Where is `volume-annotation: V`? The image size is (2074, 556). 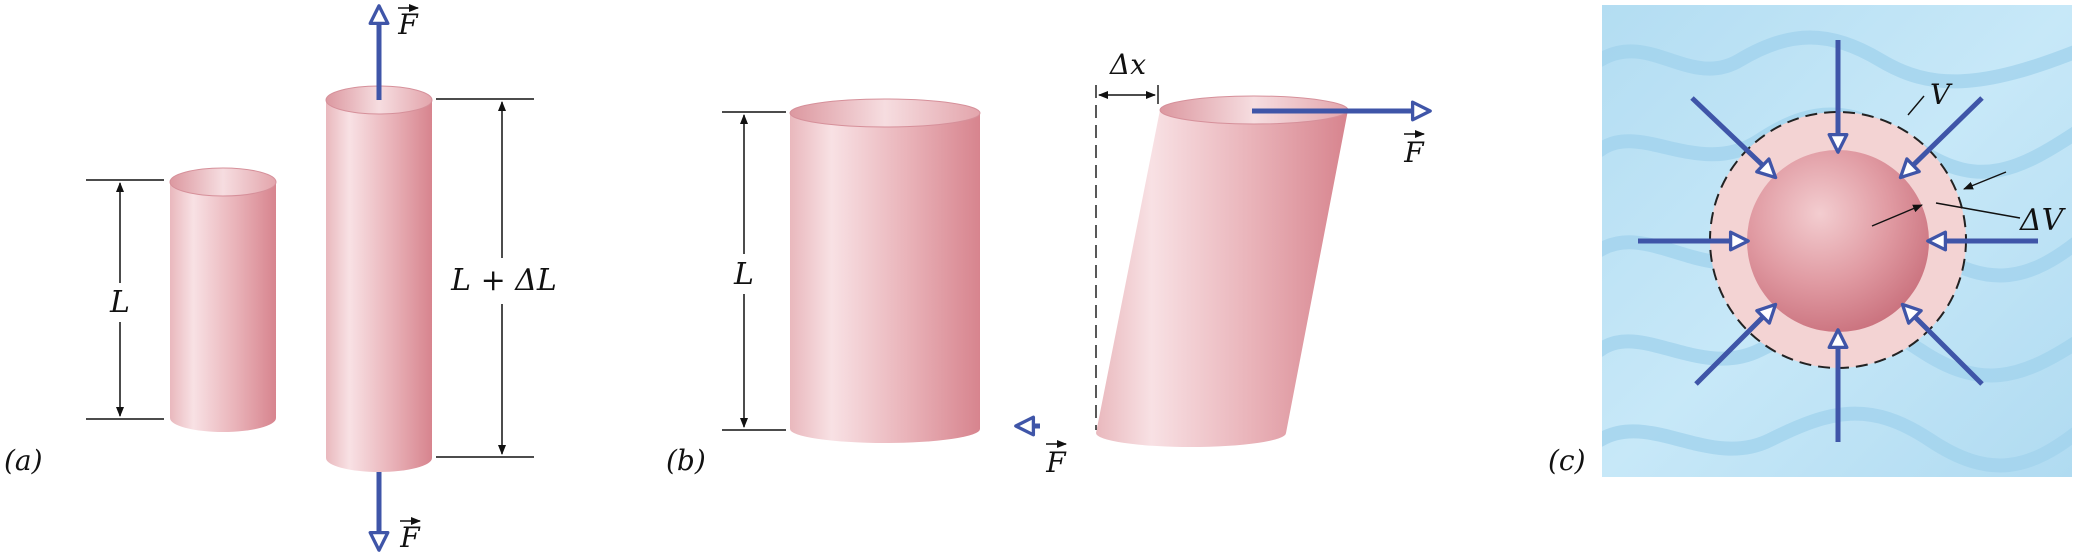 volume-annotation: V is located at coordinates (1930, 97).